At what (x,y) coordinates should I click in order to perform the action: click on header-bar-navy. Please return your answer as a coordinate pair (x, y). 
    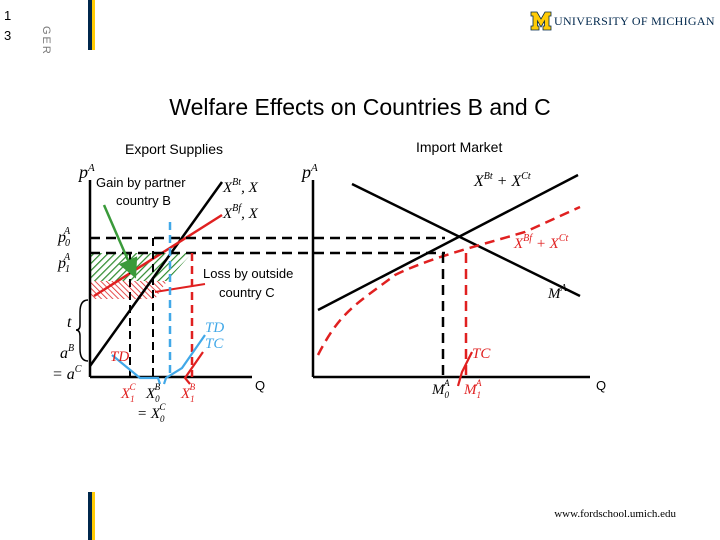
    Looking at the image, I should click on (90, 25).